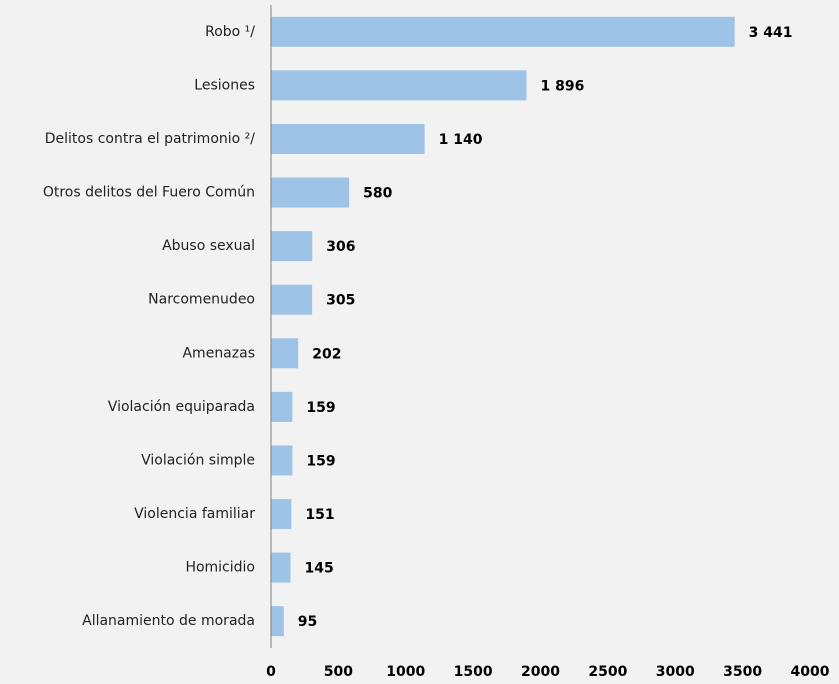 The image size is (839, 684). What do you see at coordinates (201, 300) in the screenshot?
I see `y-tick-label: Narcomenudeo` at bounding box center [201, 300].